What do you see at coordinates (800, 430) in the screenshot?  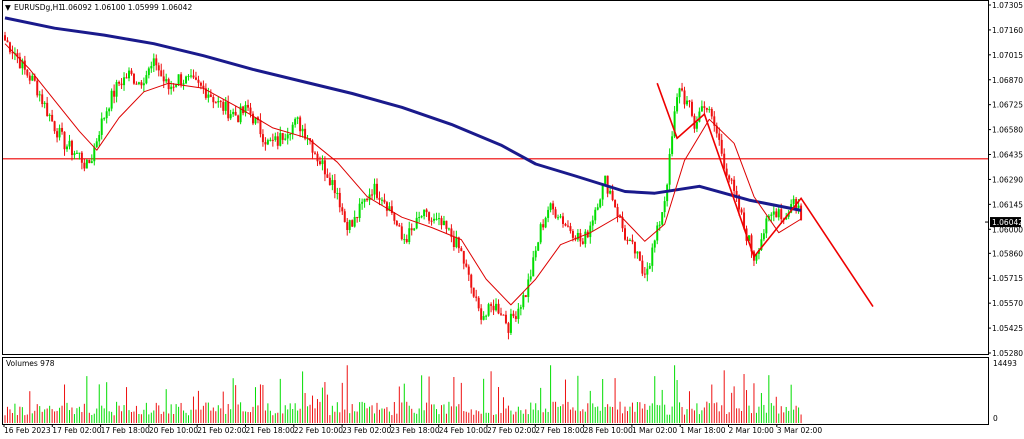 I see `time-tick-label: 3 Mar 02:00` at bounding box center [800, 430].